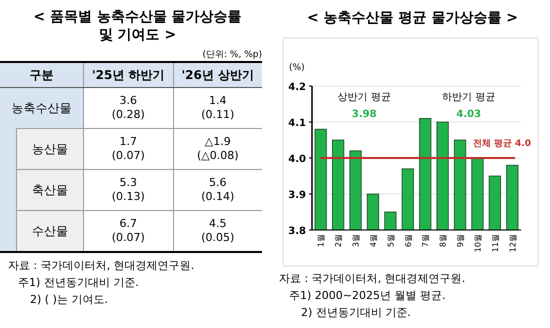 This screenshot has height=328, width=550. I want to click on text: < 품목별 농축수산물 물가상승률 및 기여도 >, so click(137, 26).